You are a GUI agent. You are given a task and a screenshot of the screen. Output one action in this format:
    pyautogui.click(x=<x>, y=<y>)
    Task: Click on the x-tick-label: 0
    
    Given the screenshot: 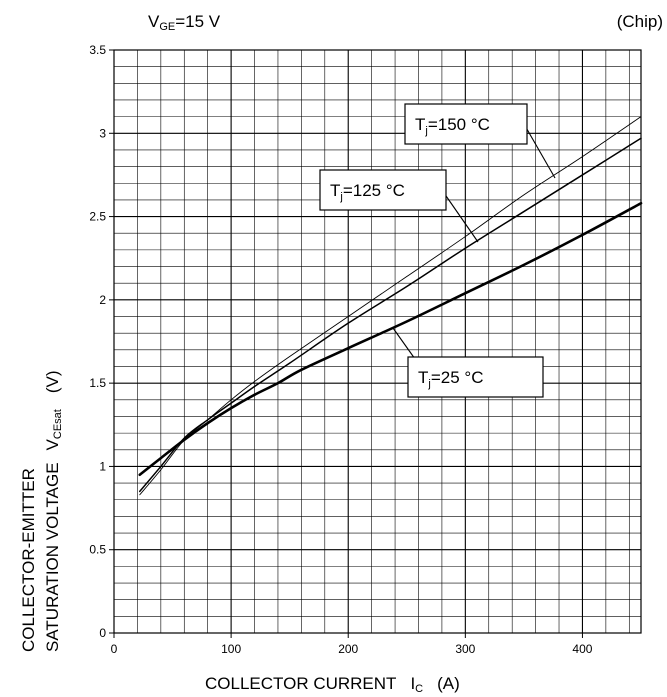 What is the action you would take?
    pyautogui.click(x=114, y=649)
    